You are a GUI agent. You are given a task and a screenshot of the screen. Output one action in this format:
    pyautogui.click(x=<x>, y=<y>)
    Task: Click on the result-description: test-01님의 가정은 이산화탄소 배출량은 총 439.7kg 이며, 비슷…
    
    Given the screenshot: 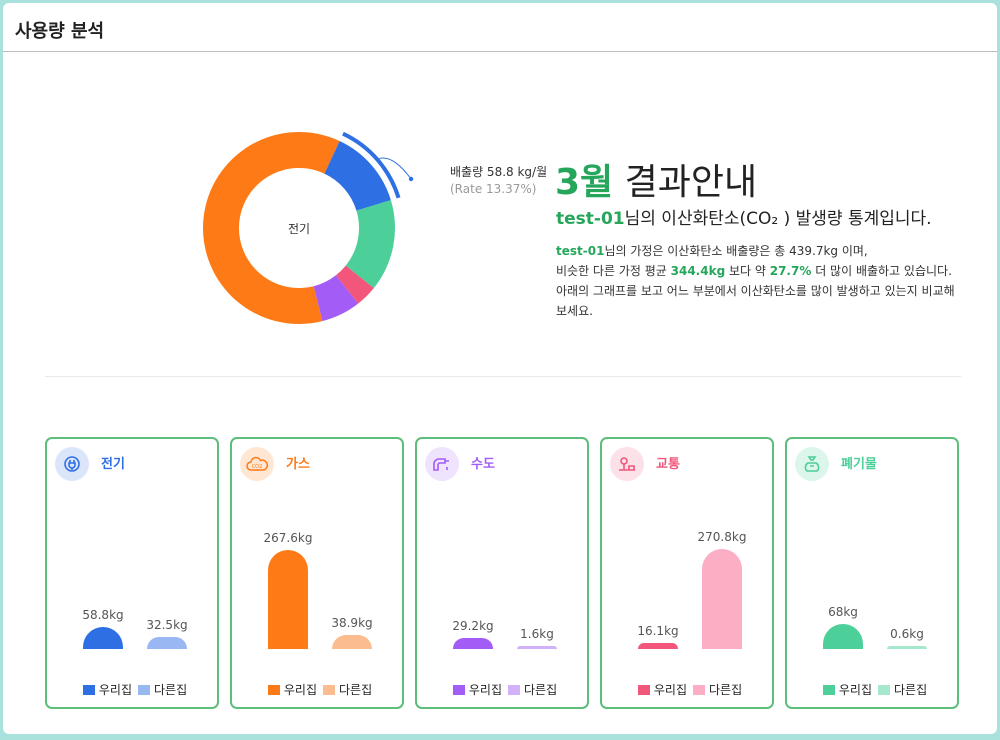 What is the action you would take?
    pyautogui.click(x=761, y=281)
    